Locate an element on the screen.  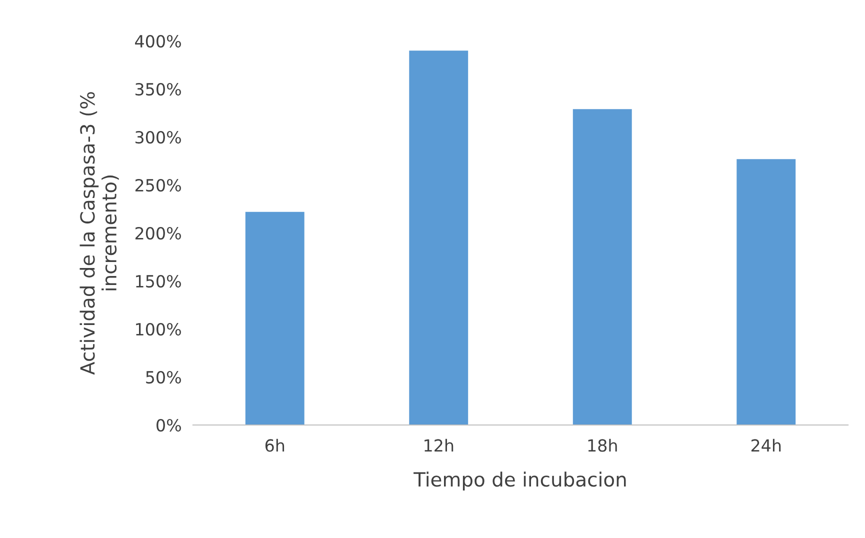
x-tick-label: 18h is located at coordinates (602, 445).